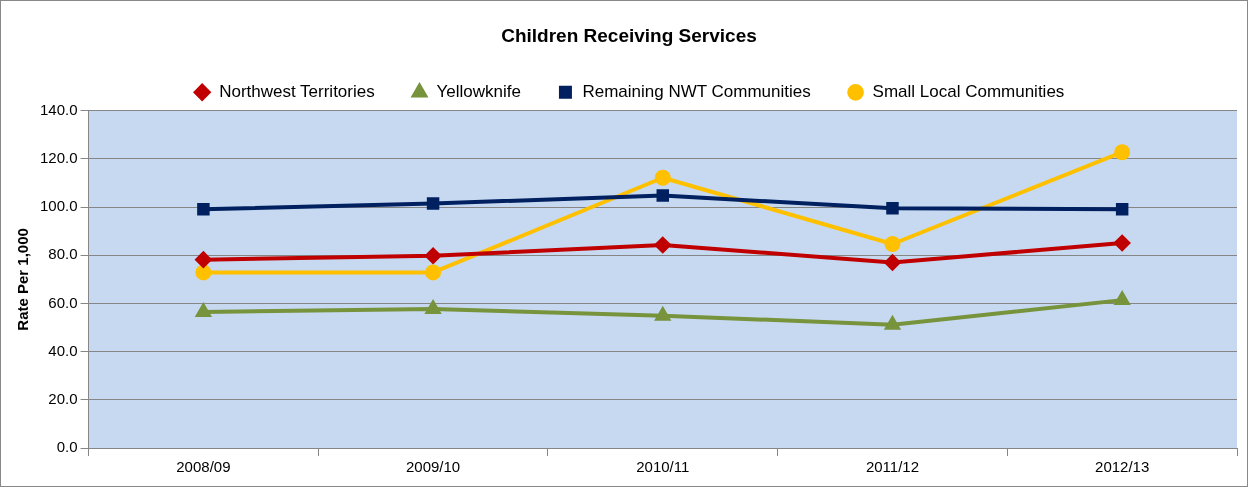  I want to click on y-tick-label: 40.0, so click(63, 350).